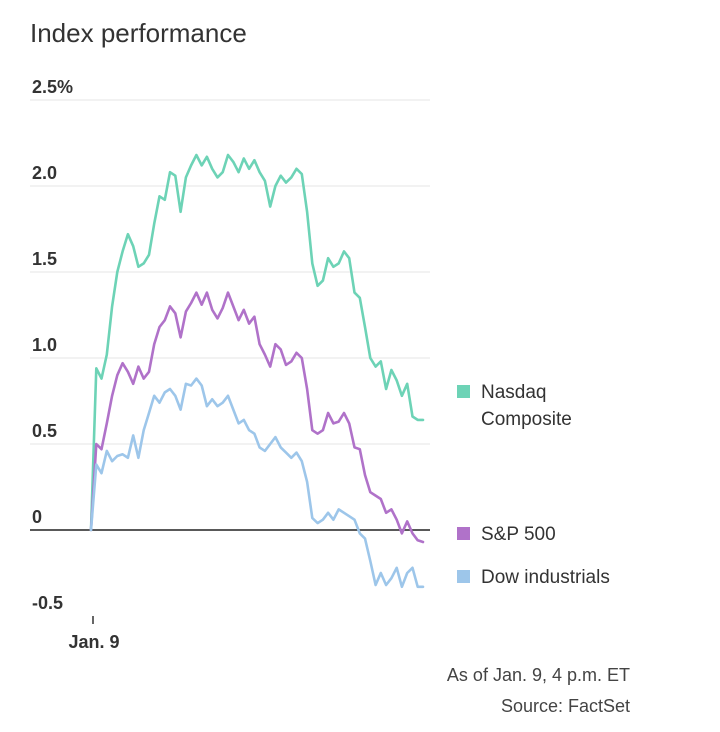 The height and width of the screenshot is (732, 720). I want to click on series-line-dow-industrials, so click(257, 483).